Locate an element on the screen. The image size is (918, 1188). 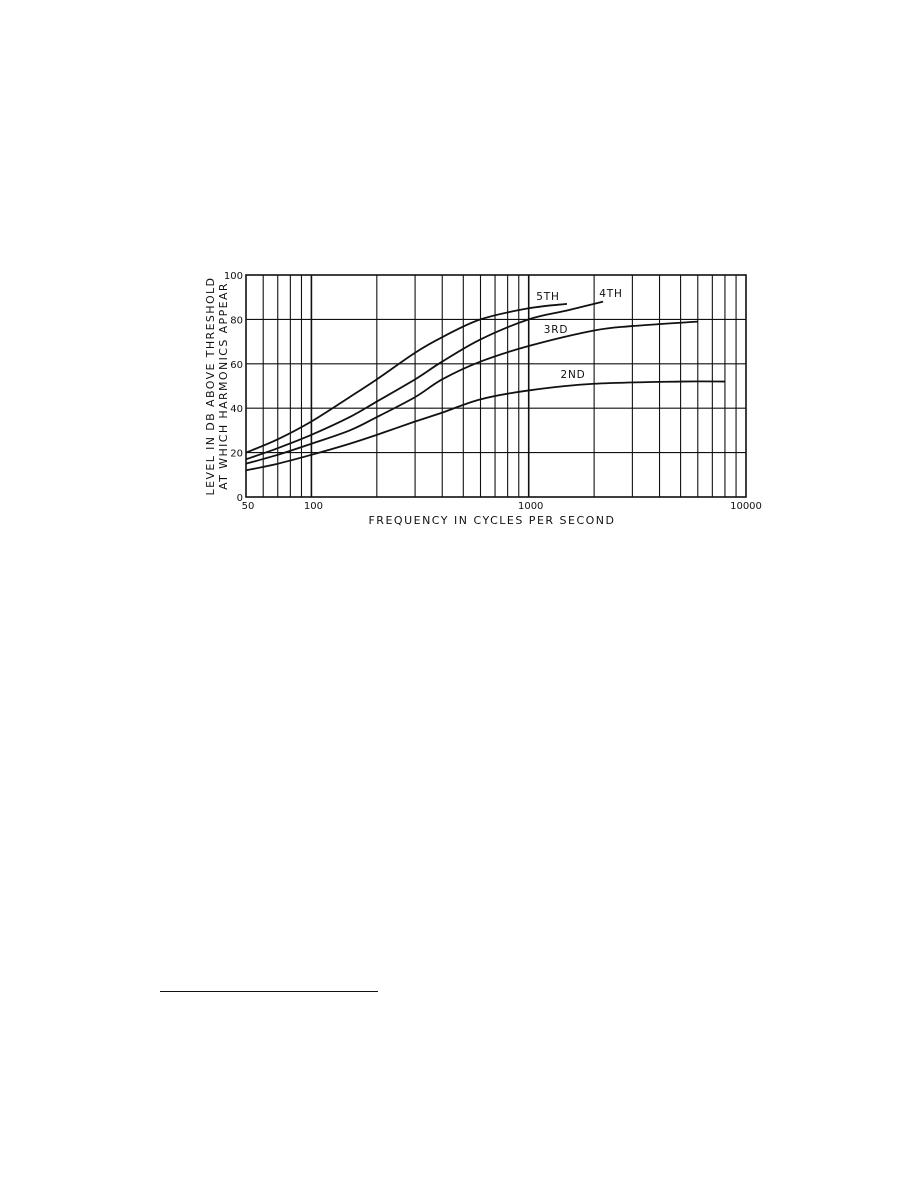
x-tick-label: 50 is located at coordinates (248, 506).